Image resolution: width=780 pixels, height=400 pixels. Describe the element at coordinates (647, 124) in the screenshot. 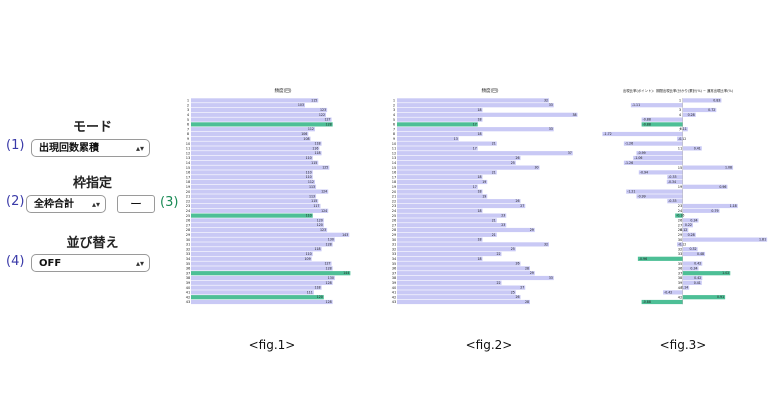

I see `value-label: -0.88` at that location.